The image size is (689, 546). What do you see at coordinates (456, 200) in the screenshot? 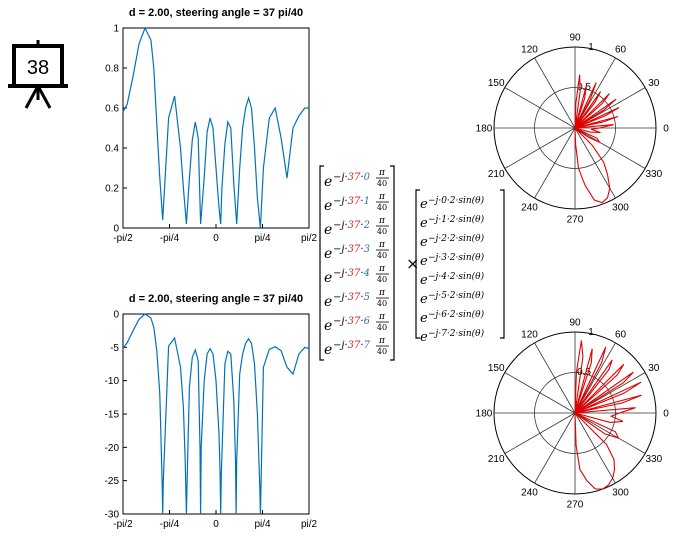
I see `exp-power: −j·0·2·sin(θ)` at bounding box center [456, 200].